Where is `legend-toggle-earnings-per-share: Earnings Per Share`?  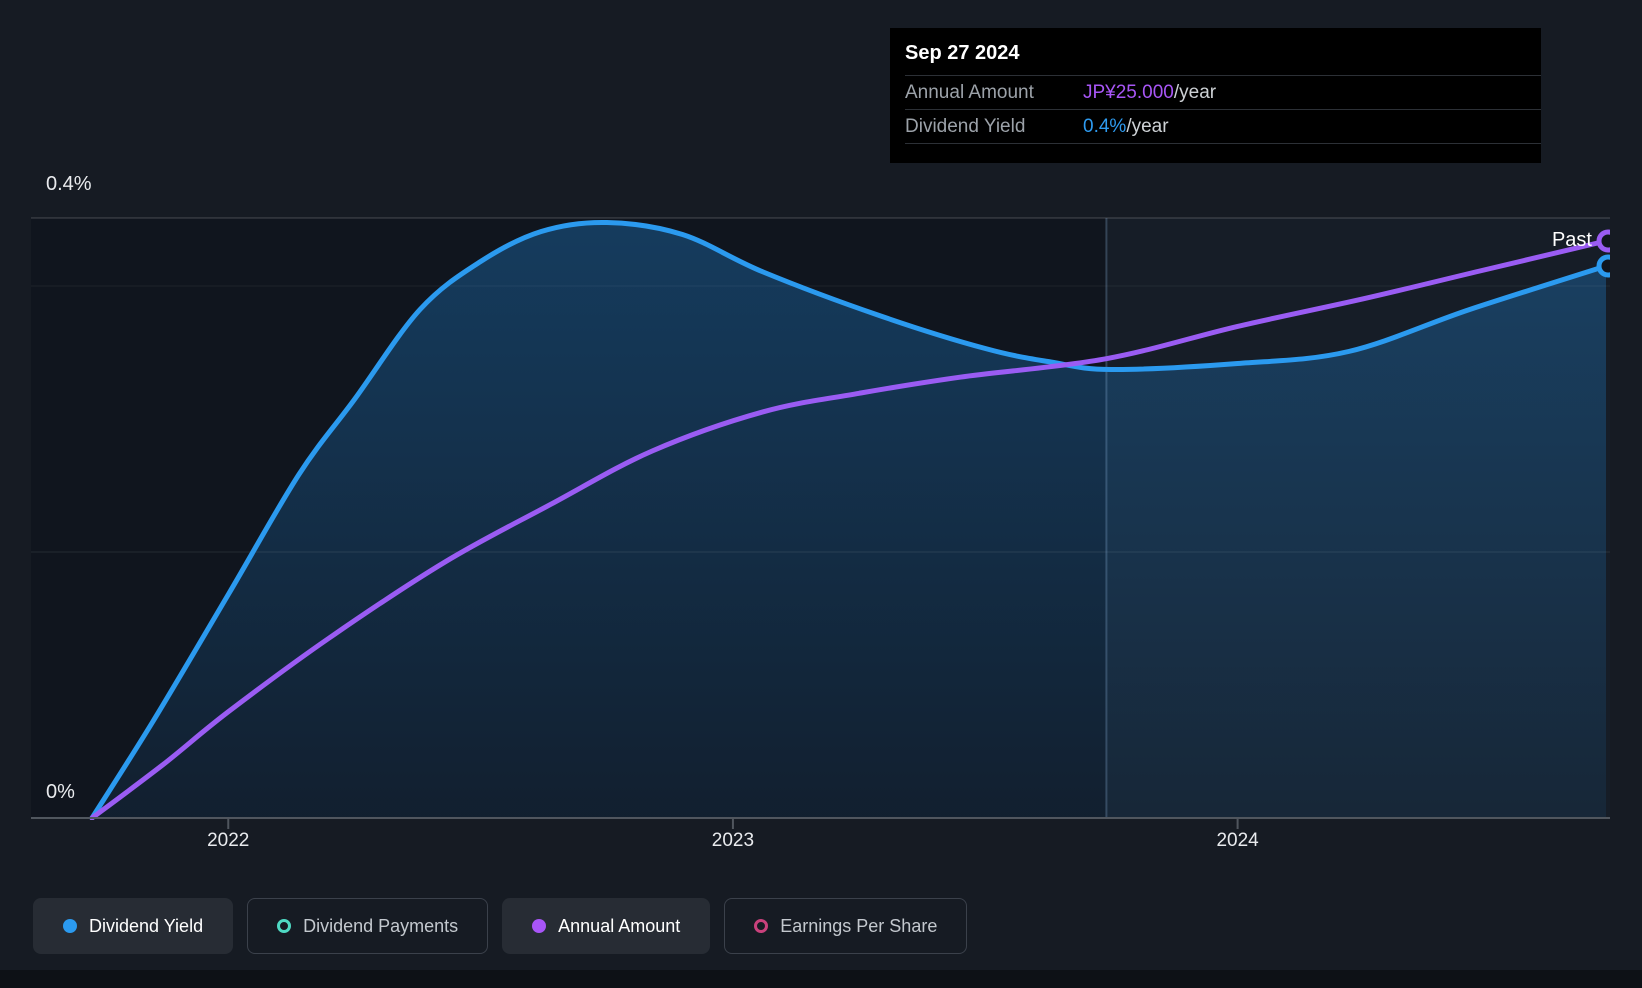
legend-toggle-earnings-per-share: Earnings Per Share is located at coordinates (846, 926).